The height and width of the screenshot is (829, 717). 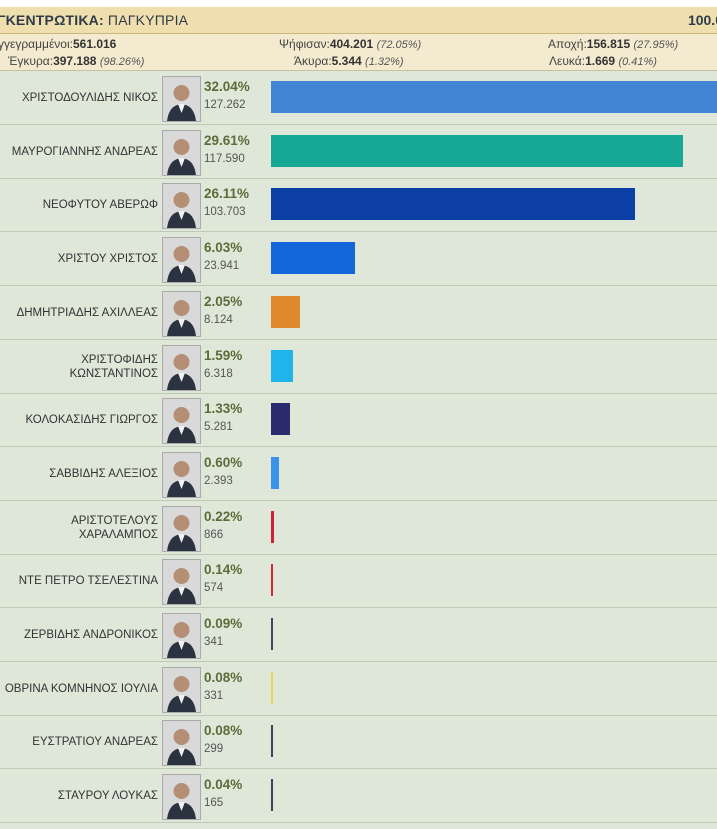 What do you see at coordinates (358, 742) in the screenshot?
I see `candidate-row: ΕΥΣΤΡΑΤΙΟΥ ΑΝΔΡΕΑΣ 0.08% 299` at bounding box center [358, 742].